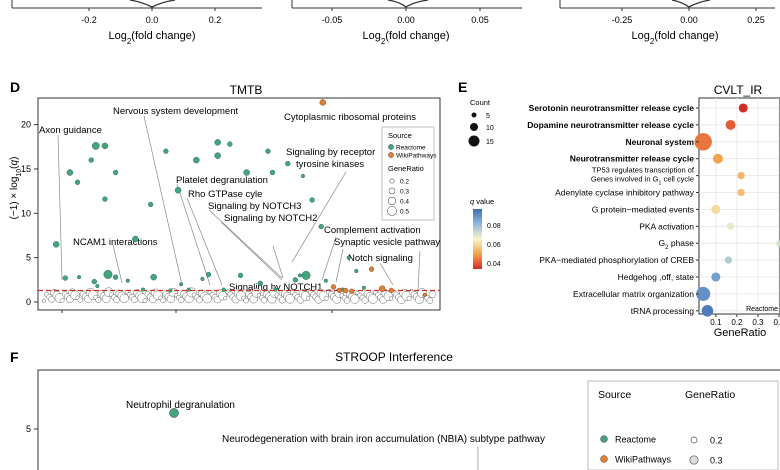  I want to click on q-tick-label: 0.08, so click(494, 226).